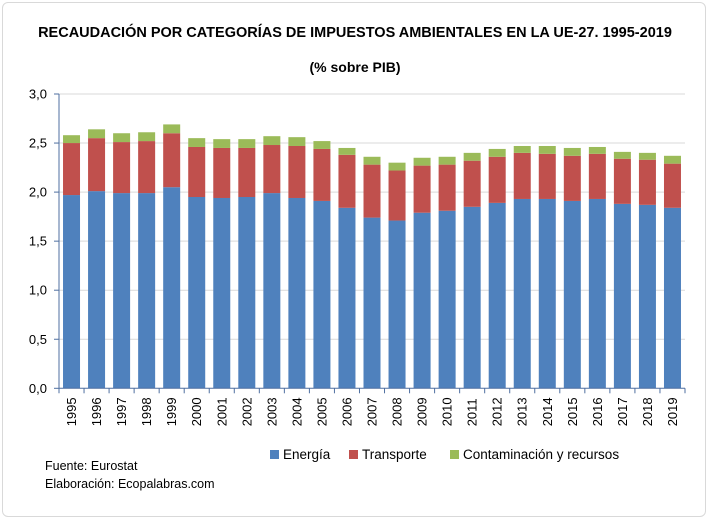  I want to click on chart-subtitle: (% sobre PIB), so click(355, 67).